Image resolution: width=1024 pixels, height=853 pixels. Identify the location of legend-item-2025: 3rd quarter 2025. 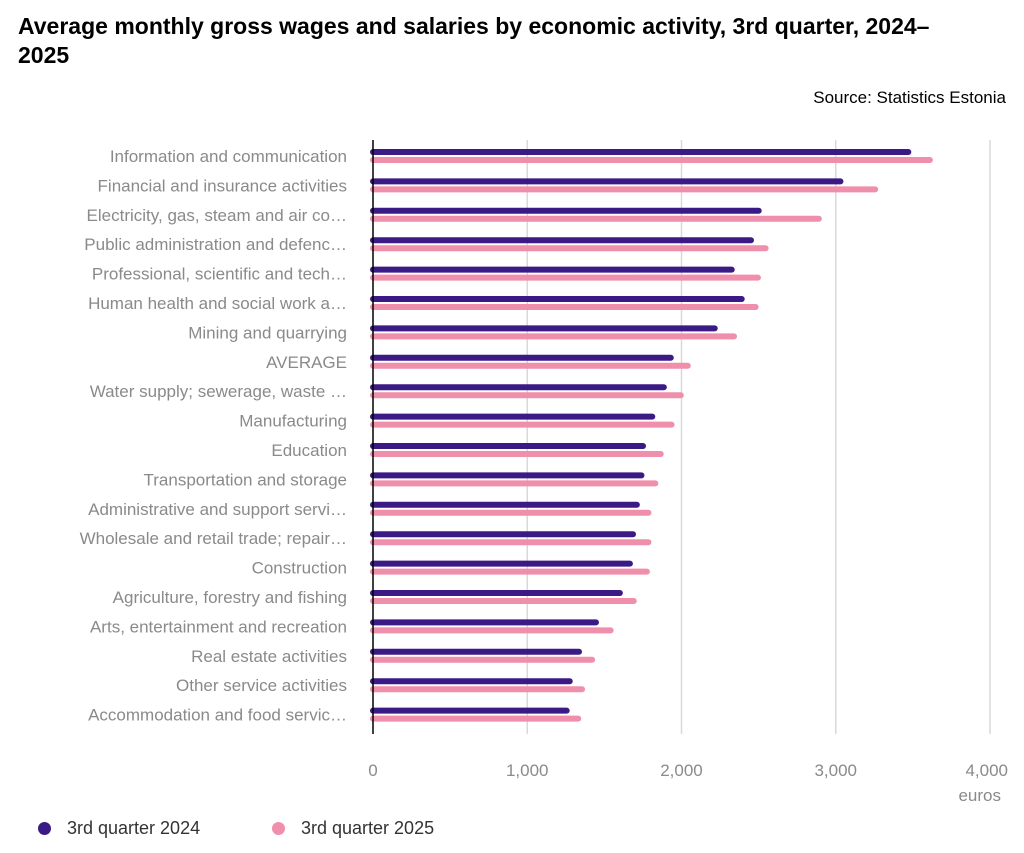
(353, 828).